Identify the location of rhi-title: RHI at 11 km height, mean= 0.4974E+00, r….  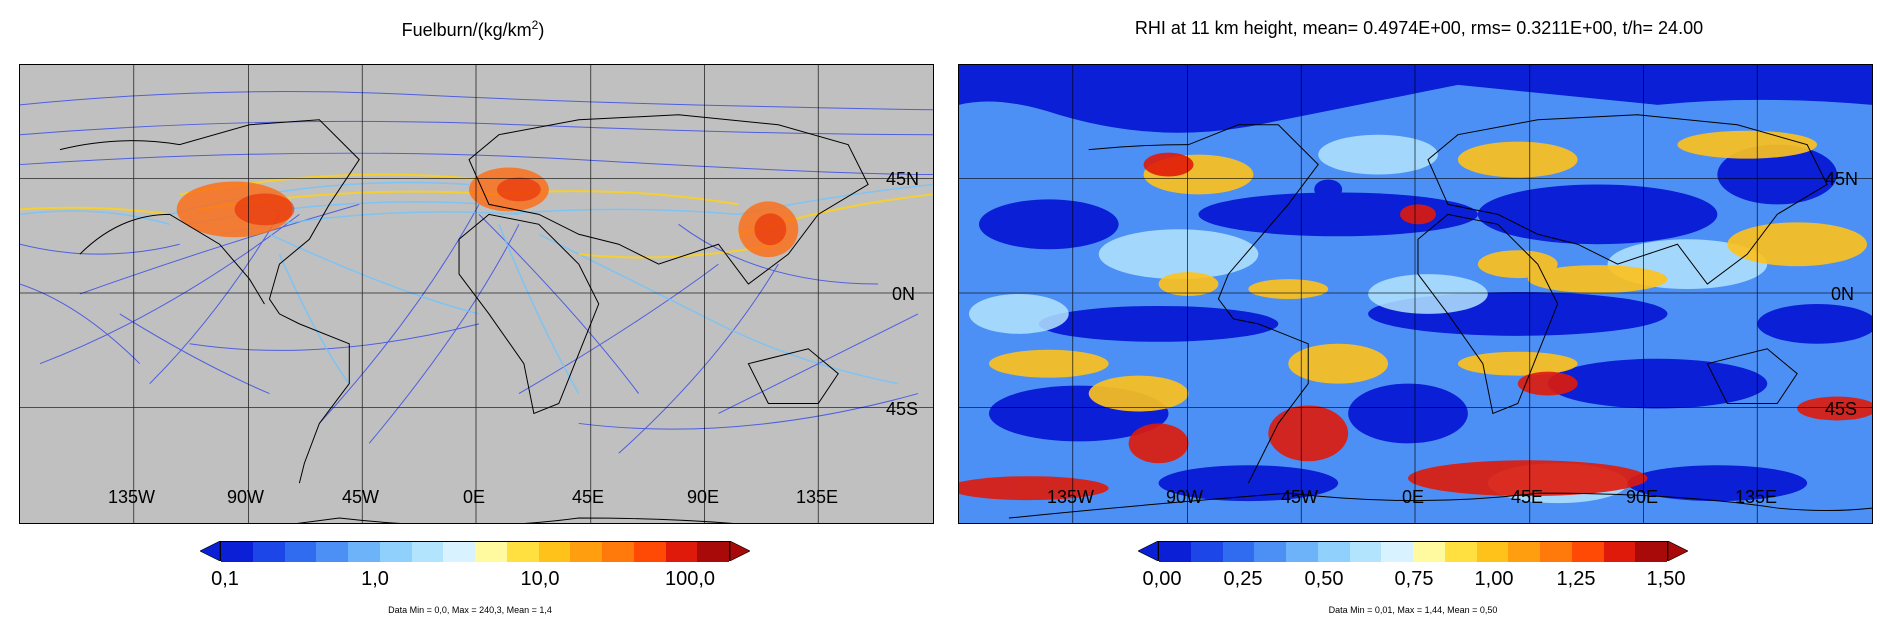
(1419, 28).